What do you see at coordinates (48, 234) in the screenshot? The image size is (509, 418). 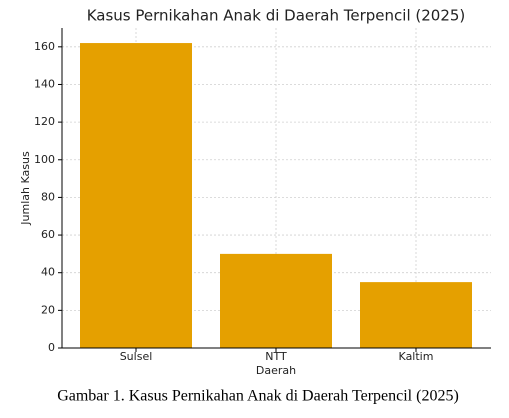 I see `y-tick-label: 60` at bounding box center [48, 234].